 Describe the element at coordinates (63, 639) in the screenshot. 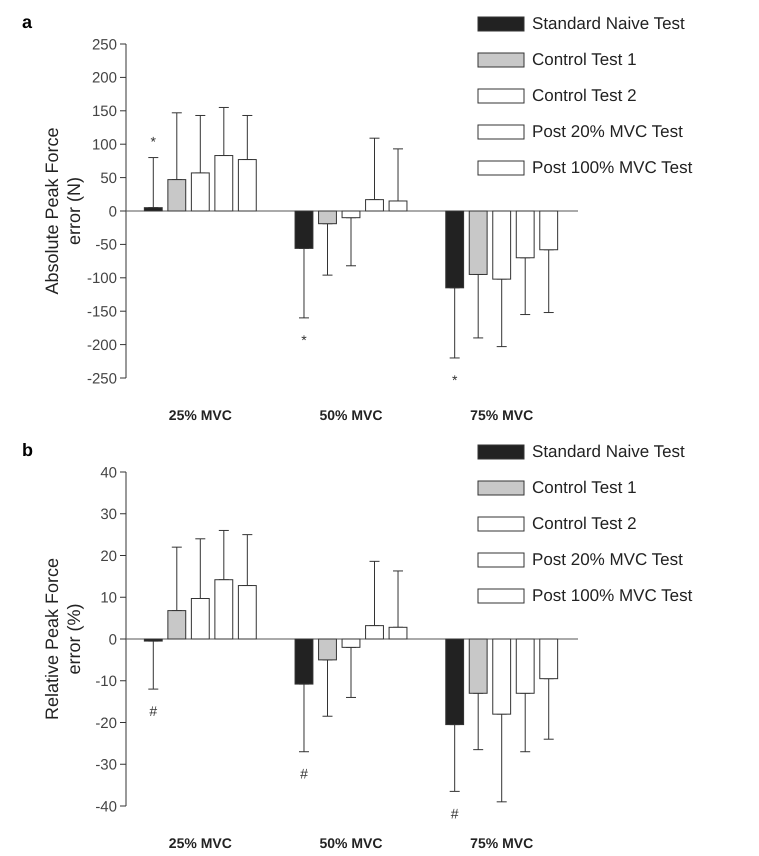

I see `y-axis-title: Relative Peak Force error (%)` at that location.